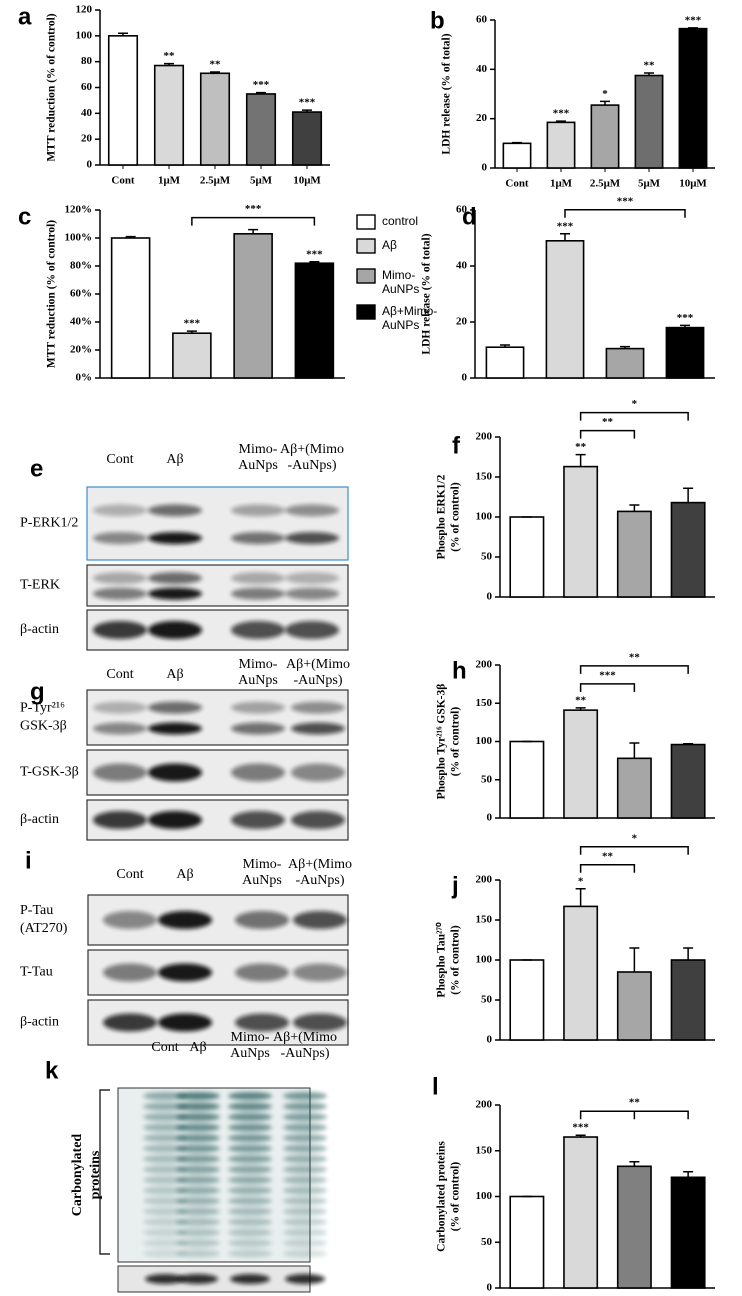  What do you see at coordinates (462, 266) in the screenshot?
I see `y-tick-label: 40` at bounding box center [462, 266].